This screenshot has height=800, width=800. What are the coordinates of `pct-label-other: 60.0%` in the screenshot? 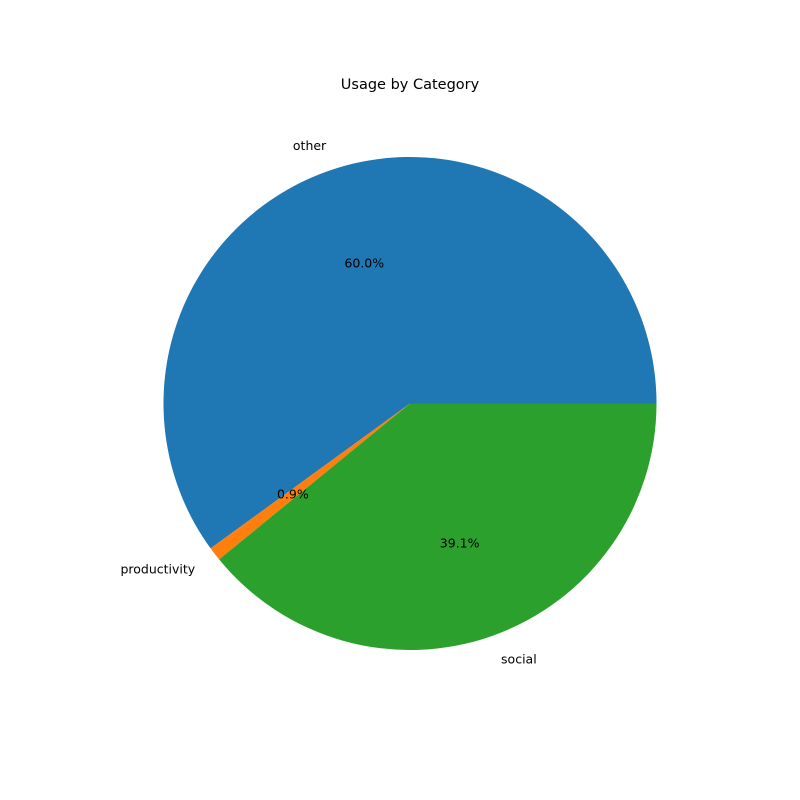 It's located at (364, 262).